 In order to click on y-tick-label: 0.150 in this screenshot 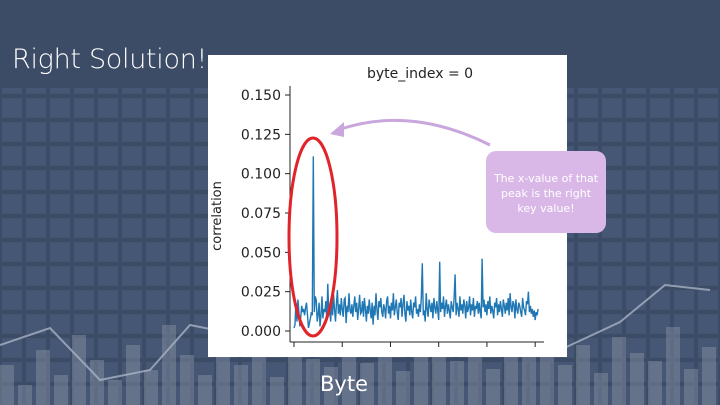, I will do `click(261, 96)`.